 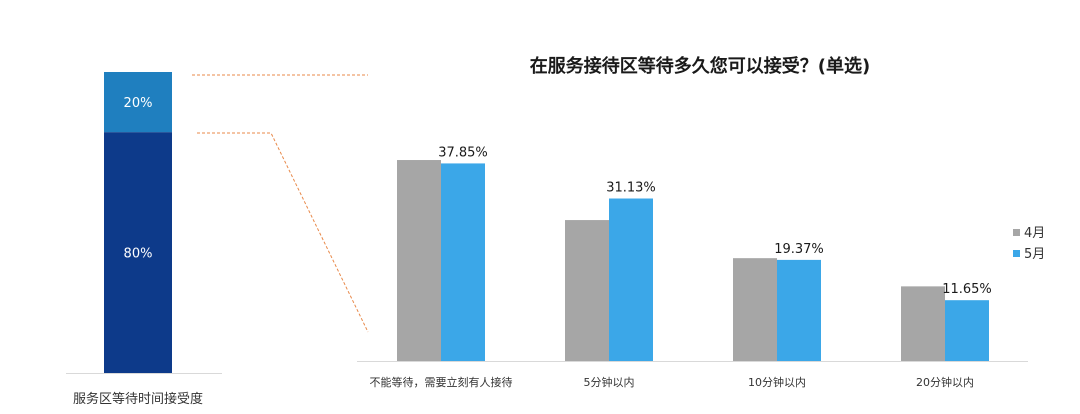 What do you see at coordinates (283, 232) in the screenshot?
I see `connector-line` at bounding box center [283, 232].